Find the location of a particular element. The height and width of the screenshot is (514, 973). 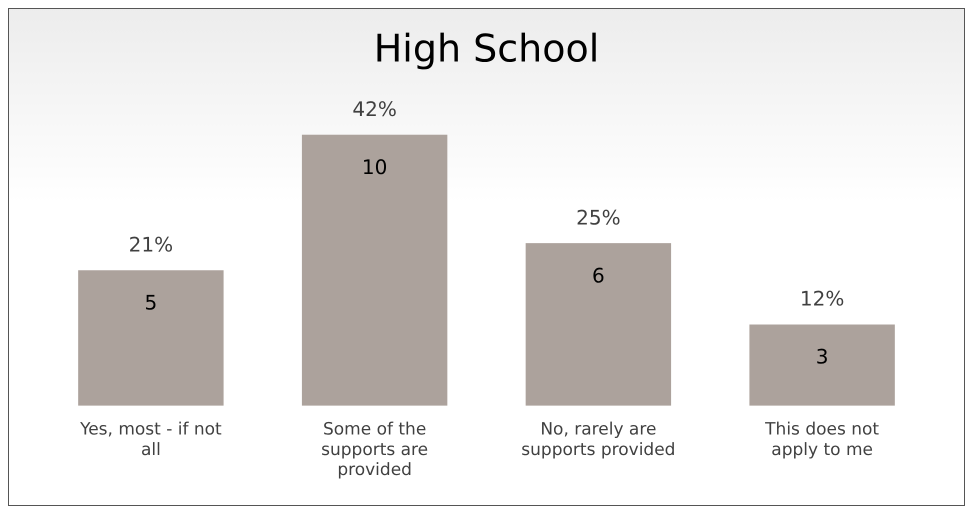

data-label: 5 is located at coordinates (151, 302).